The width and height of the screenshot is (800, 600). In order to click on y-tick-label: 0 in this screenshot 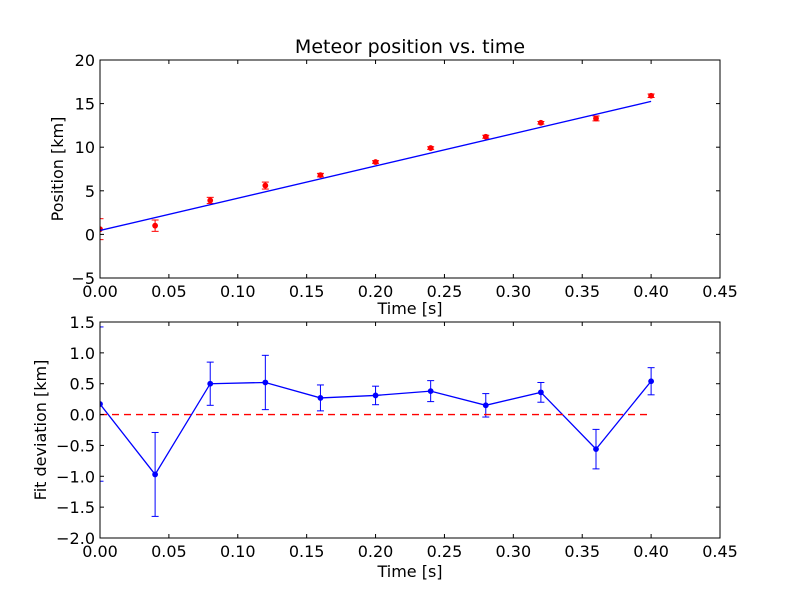, I will do `click(90, 234)`.